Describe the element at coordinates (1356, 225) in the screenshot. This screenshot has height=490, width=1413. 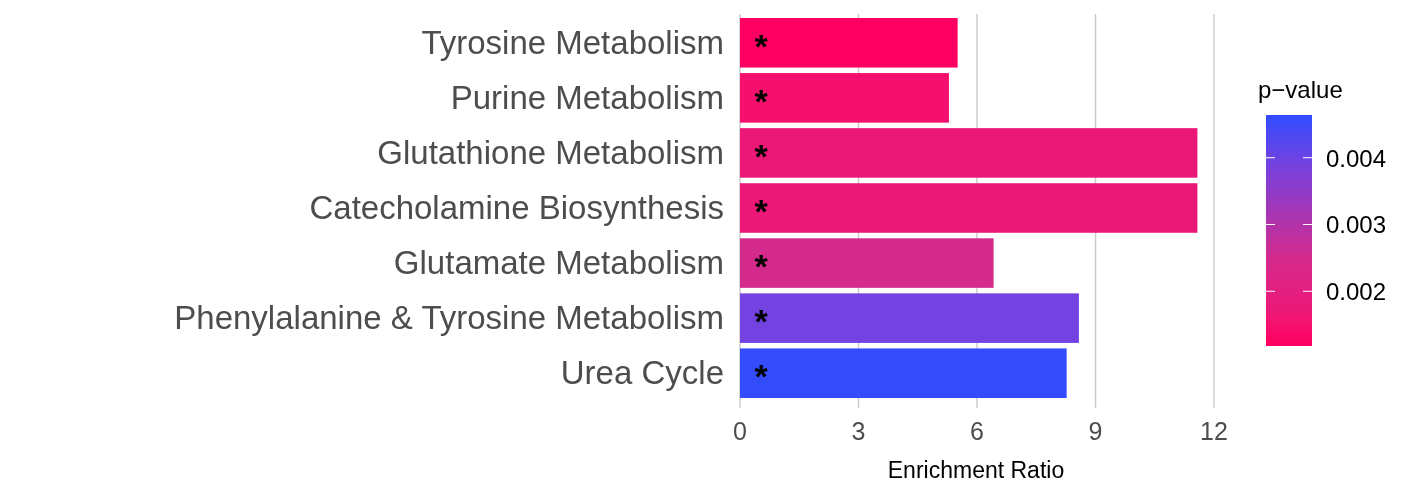
I see `color-bar-label: 0.003` at that location.